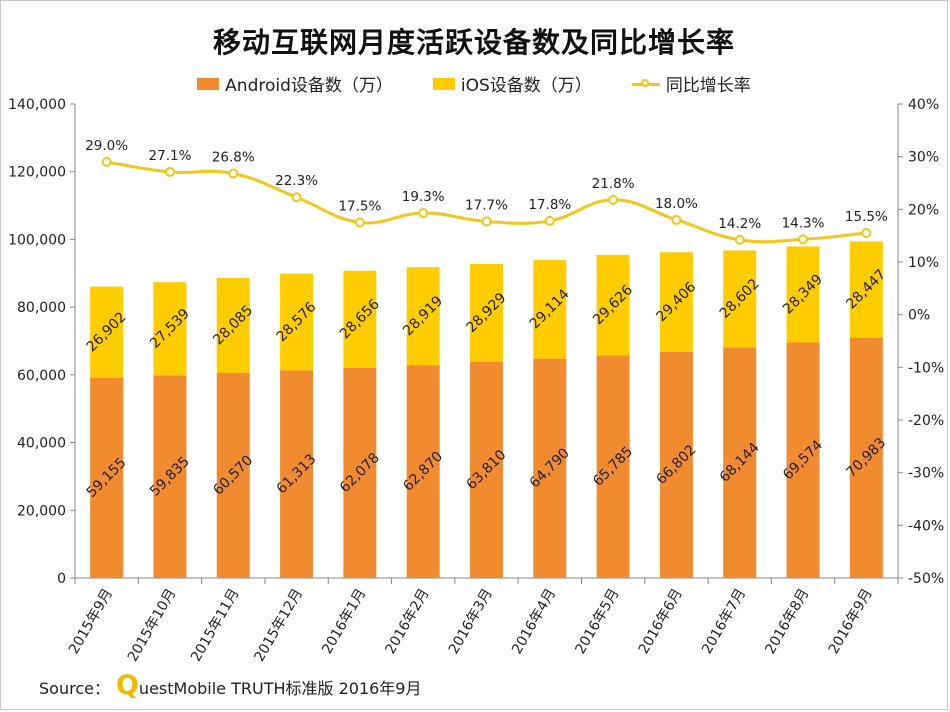 The image size is (950, 712). Describe the element at coordinates (645, 84) in the screenshot. I see `legend-swatch-growth` at that location.